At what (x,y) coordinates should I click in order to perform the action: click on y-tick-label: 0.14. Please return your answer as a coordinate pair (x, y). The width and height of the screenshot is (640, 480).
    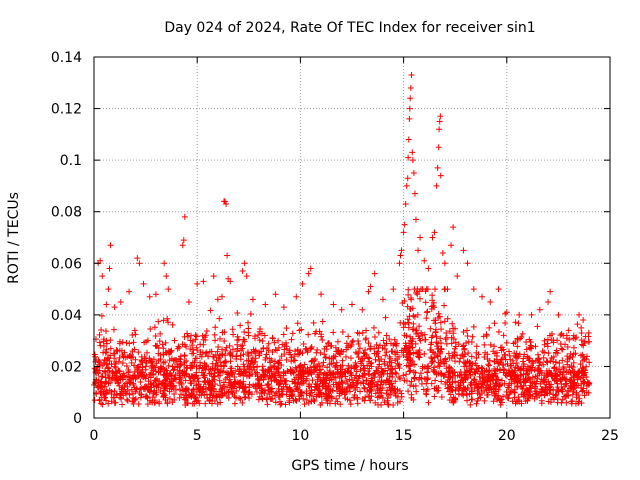
    Looking at the image, I should click on (66, 58).